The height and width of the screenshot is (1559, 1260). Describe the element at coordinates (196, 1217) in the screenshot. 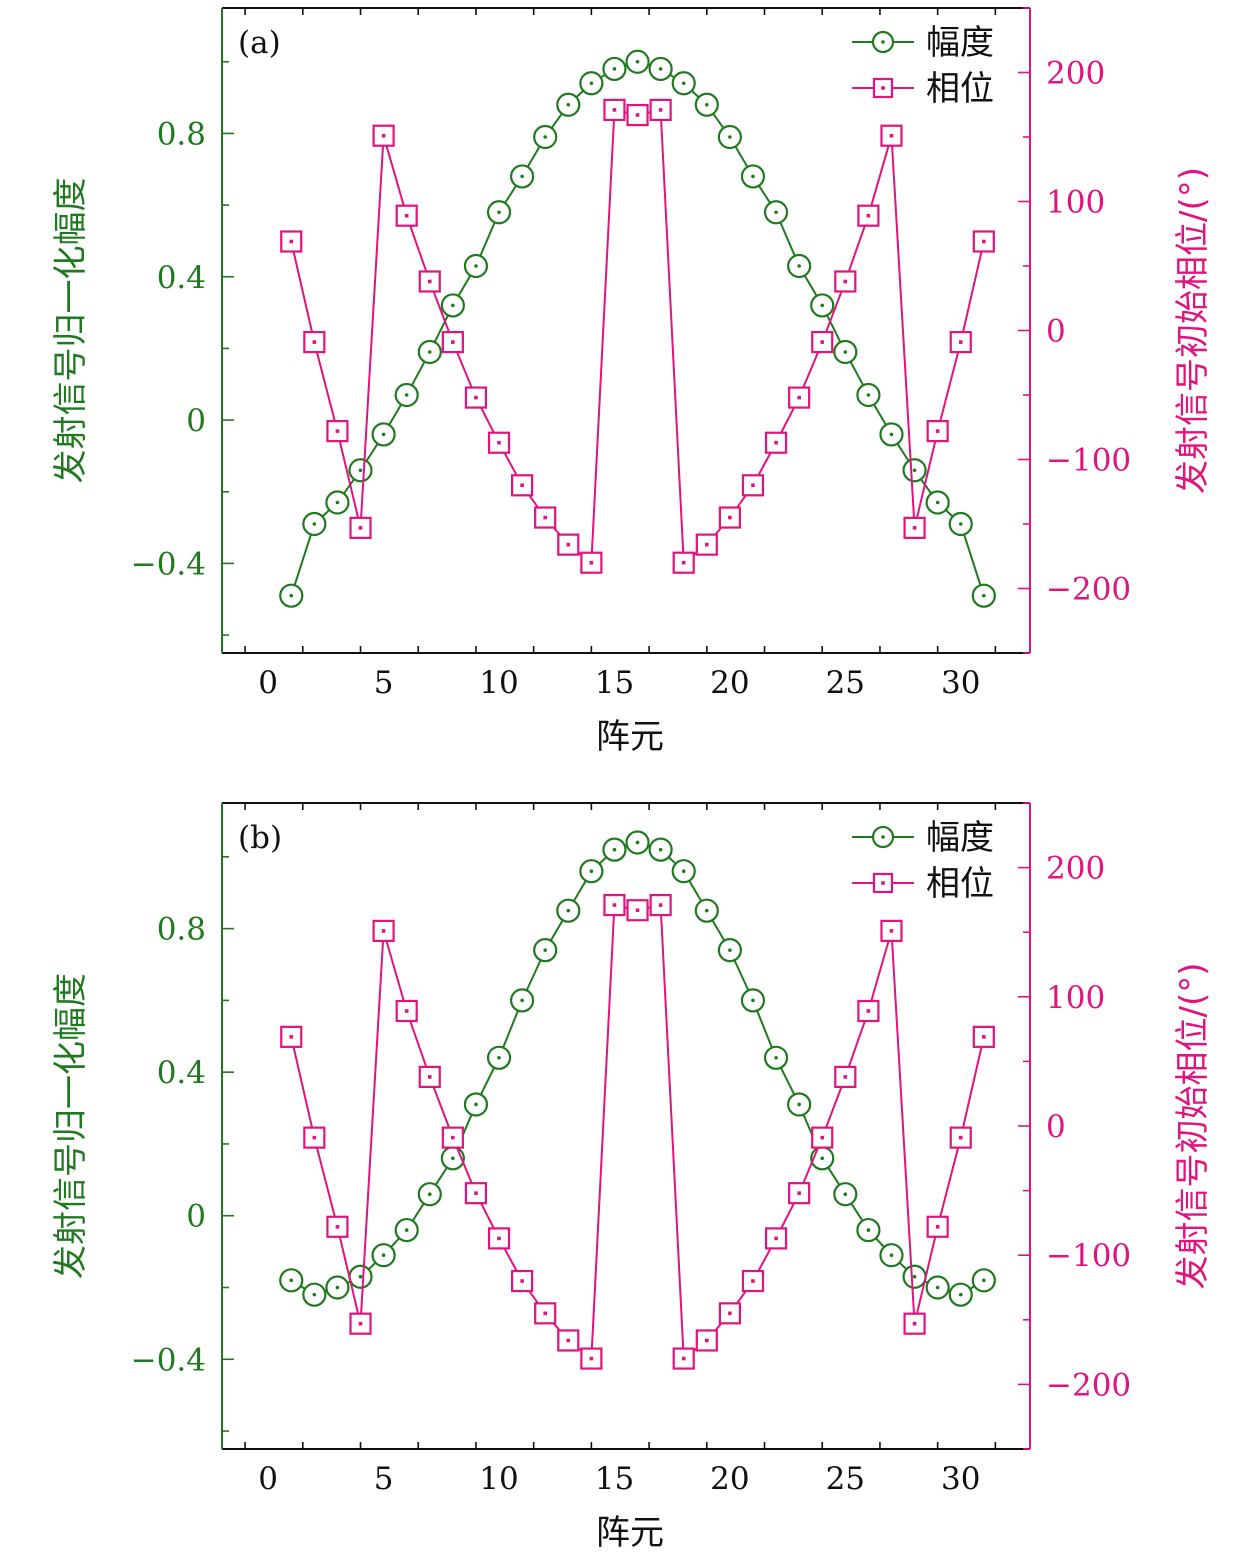

I see `left-tick-label: 0` at that location.